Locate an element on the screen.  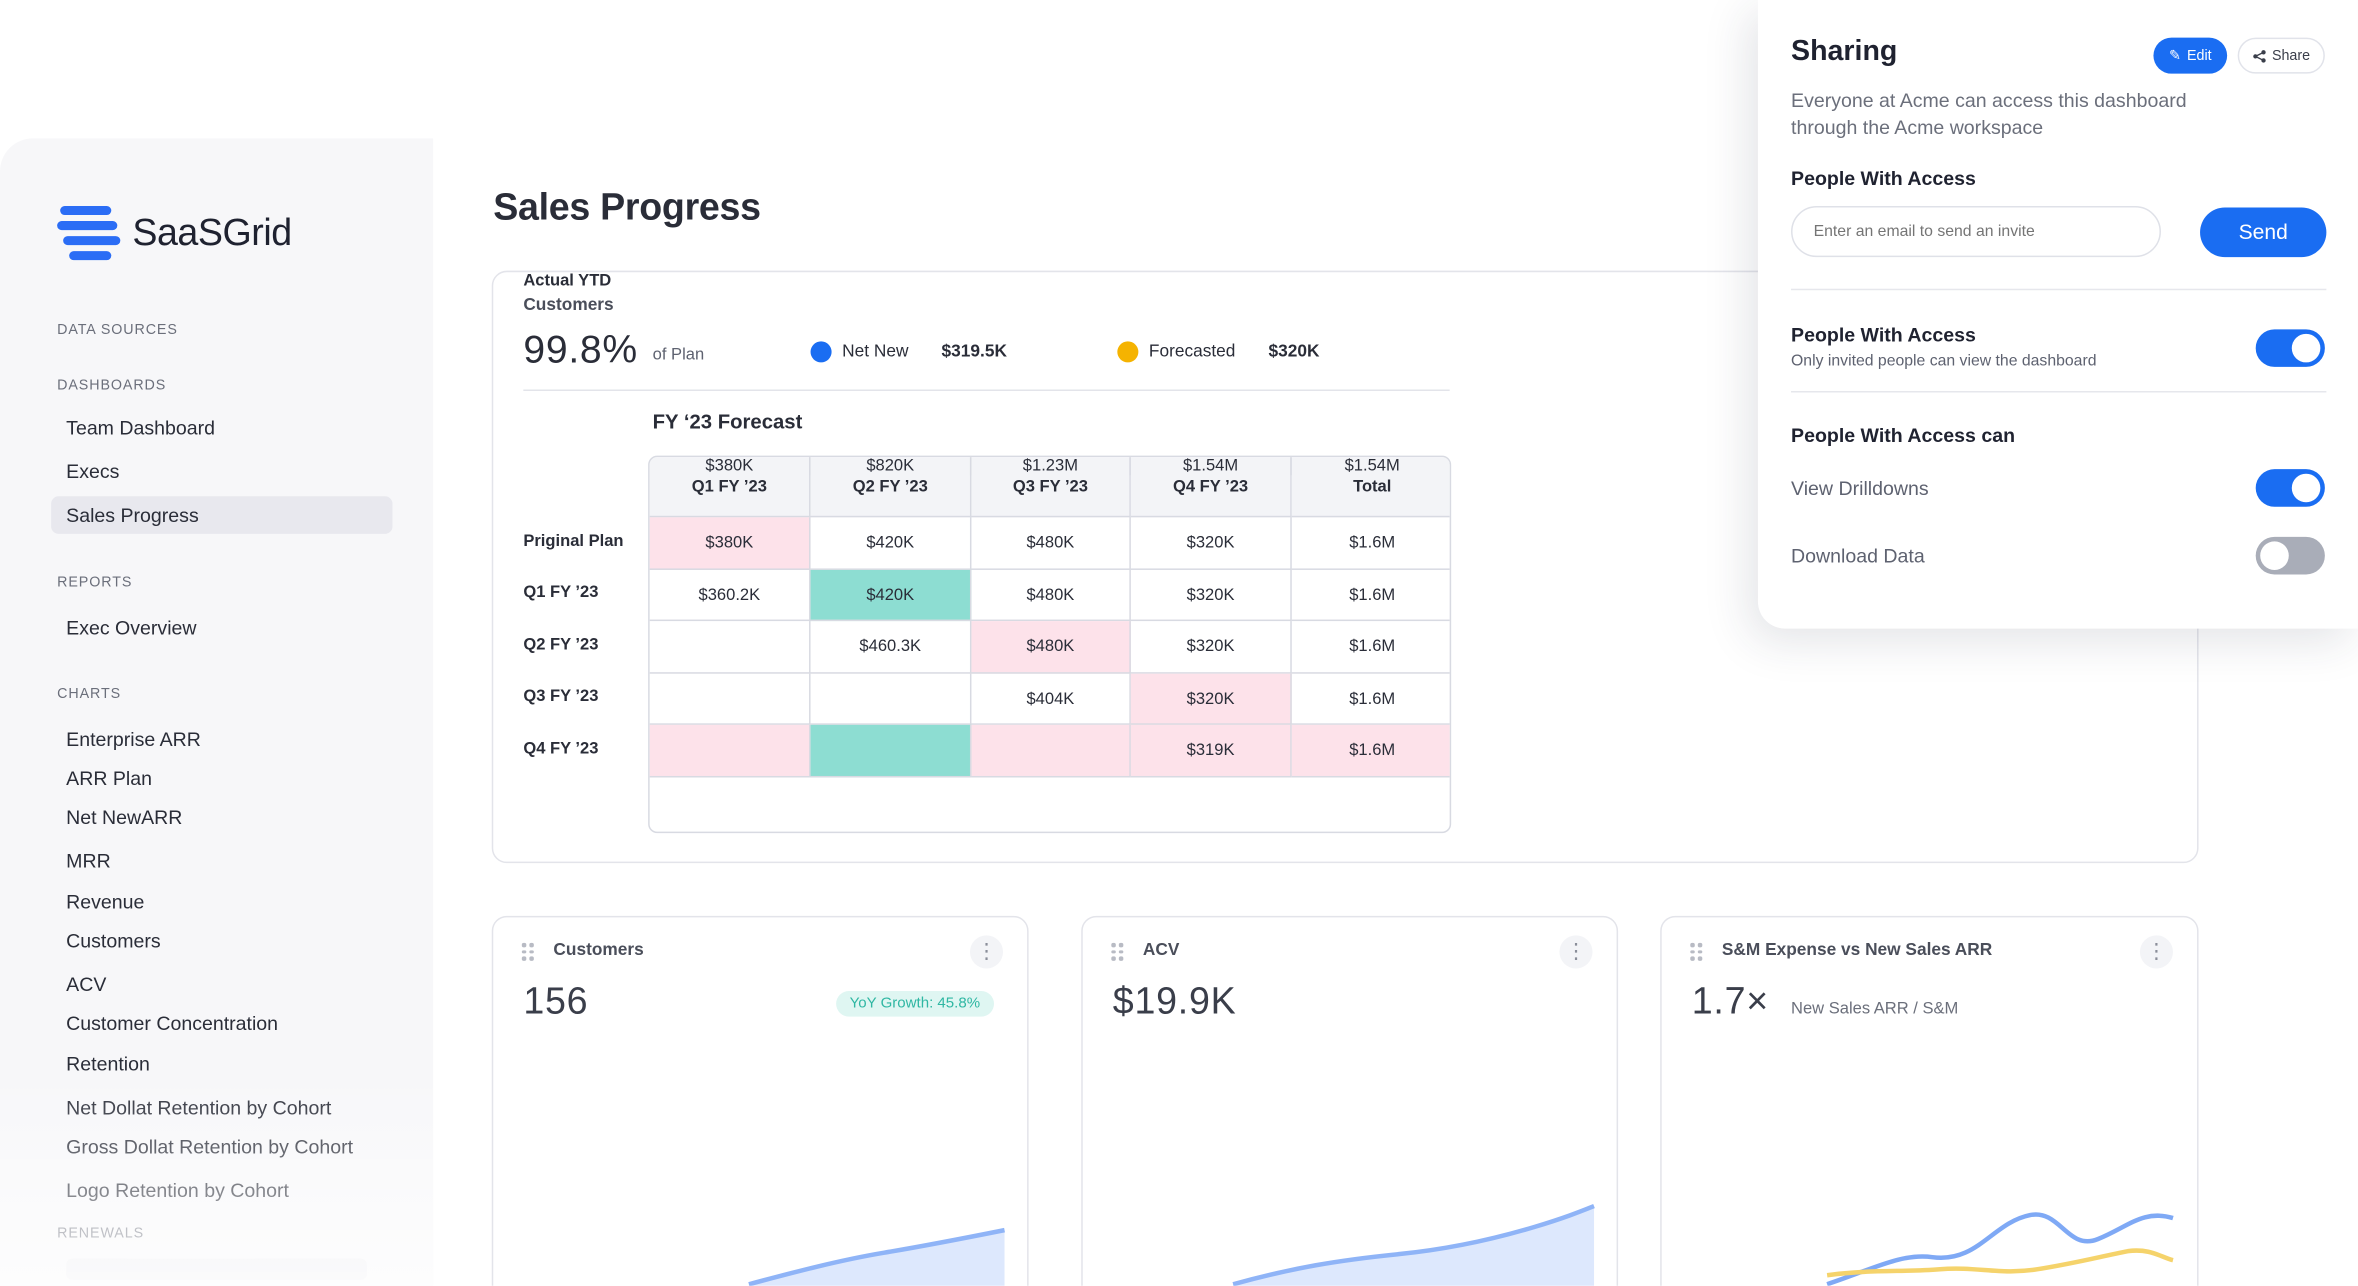
permissions-heading: People With Access can is located at coordinates (1903, 435).